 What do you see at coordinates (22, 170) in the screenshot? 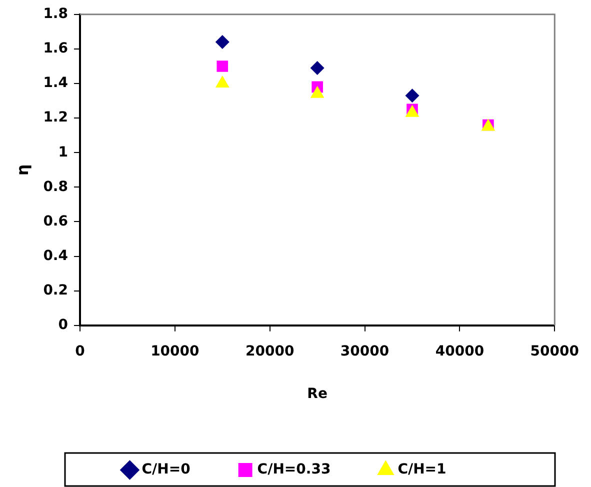
I see `y-axis-title: η` at bounding box center [22, 170].